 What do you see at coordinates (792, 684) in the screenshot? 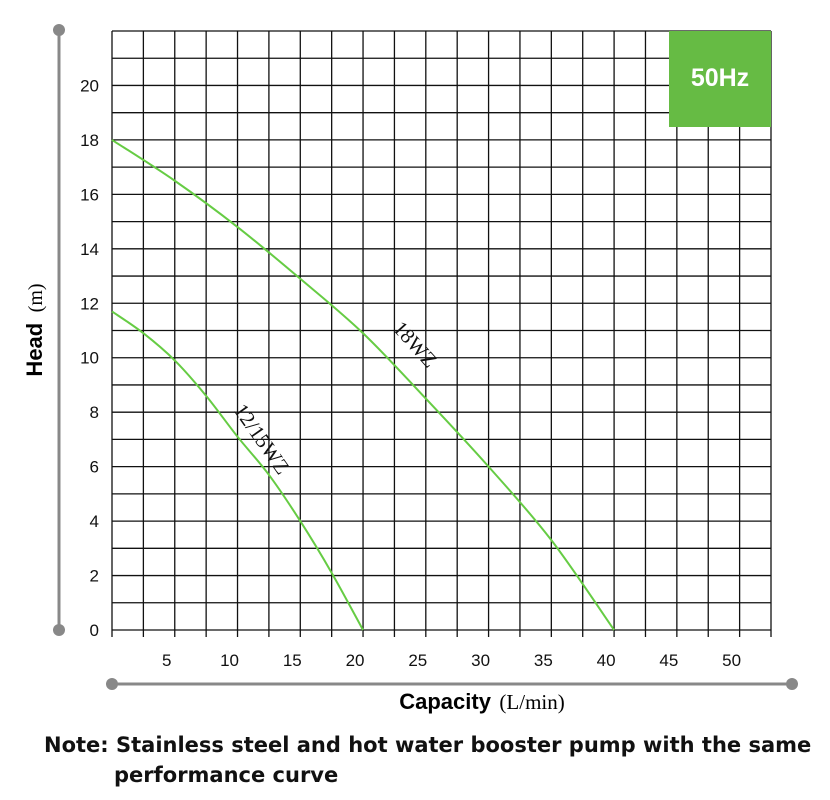
I see `x-axis-right-dot` at bounding box center [792, 684].